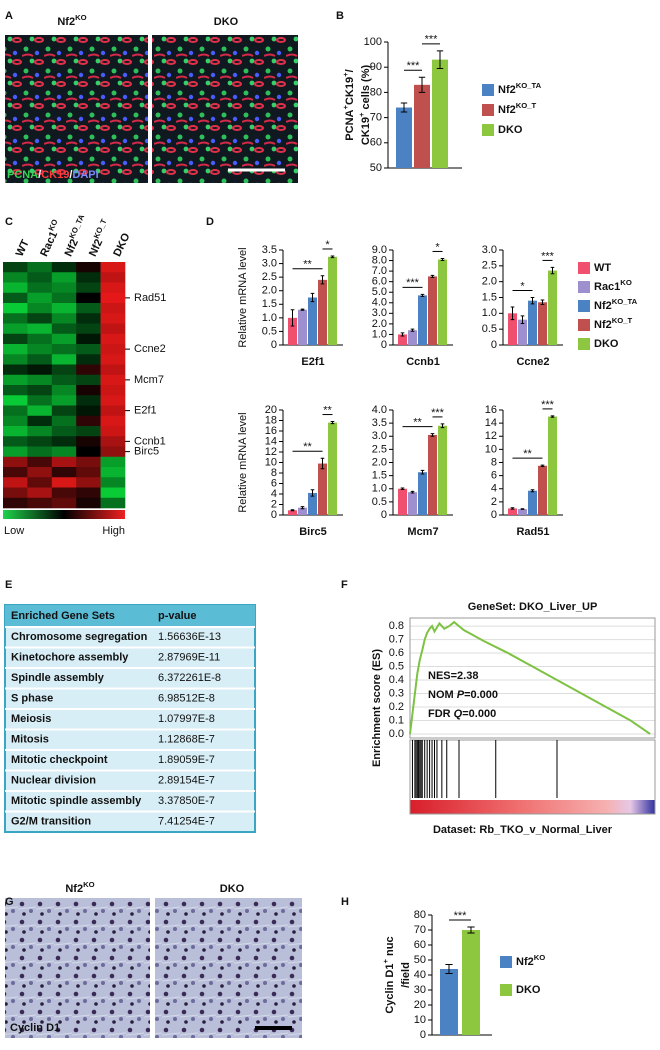  I want to click on text-part: KO_T, so click(99, 228).